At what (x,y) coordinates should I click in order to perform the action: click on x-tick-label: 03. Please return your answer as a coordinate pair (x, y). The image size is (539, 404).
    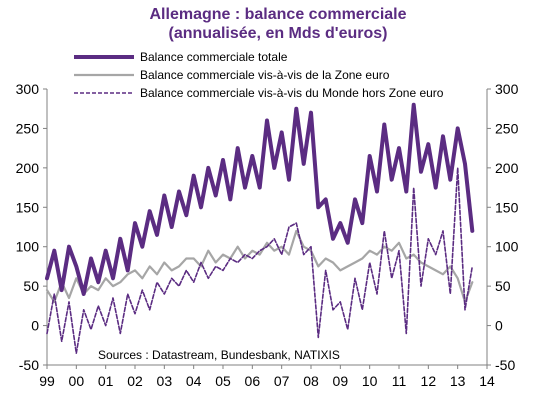
    Looking at the image, I should click on (165, 381).